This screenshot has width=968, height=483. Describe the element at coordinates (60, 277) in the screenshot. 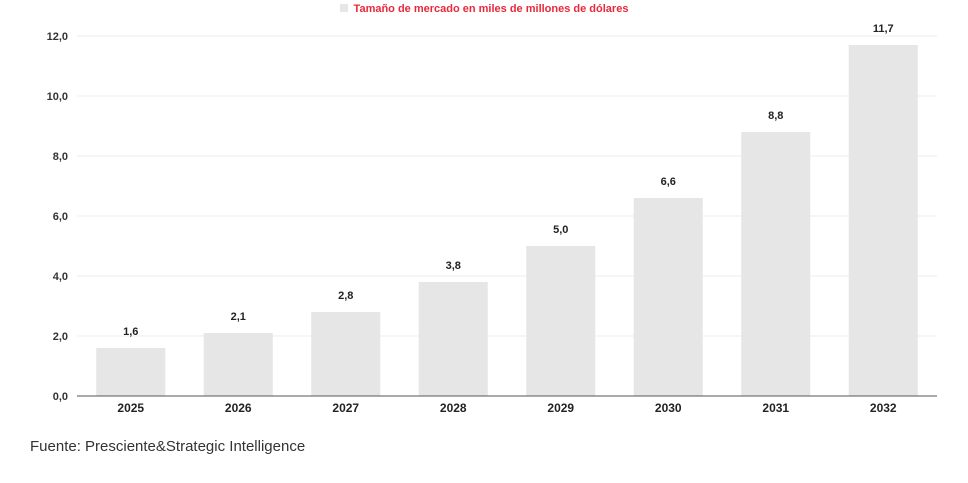

I see `y-tick-label: 4,0` at that location.